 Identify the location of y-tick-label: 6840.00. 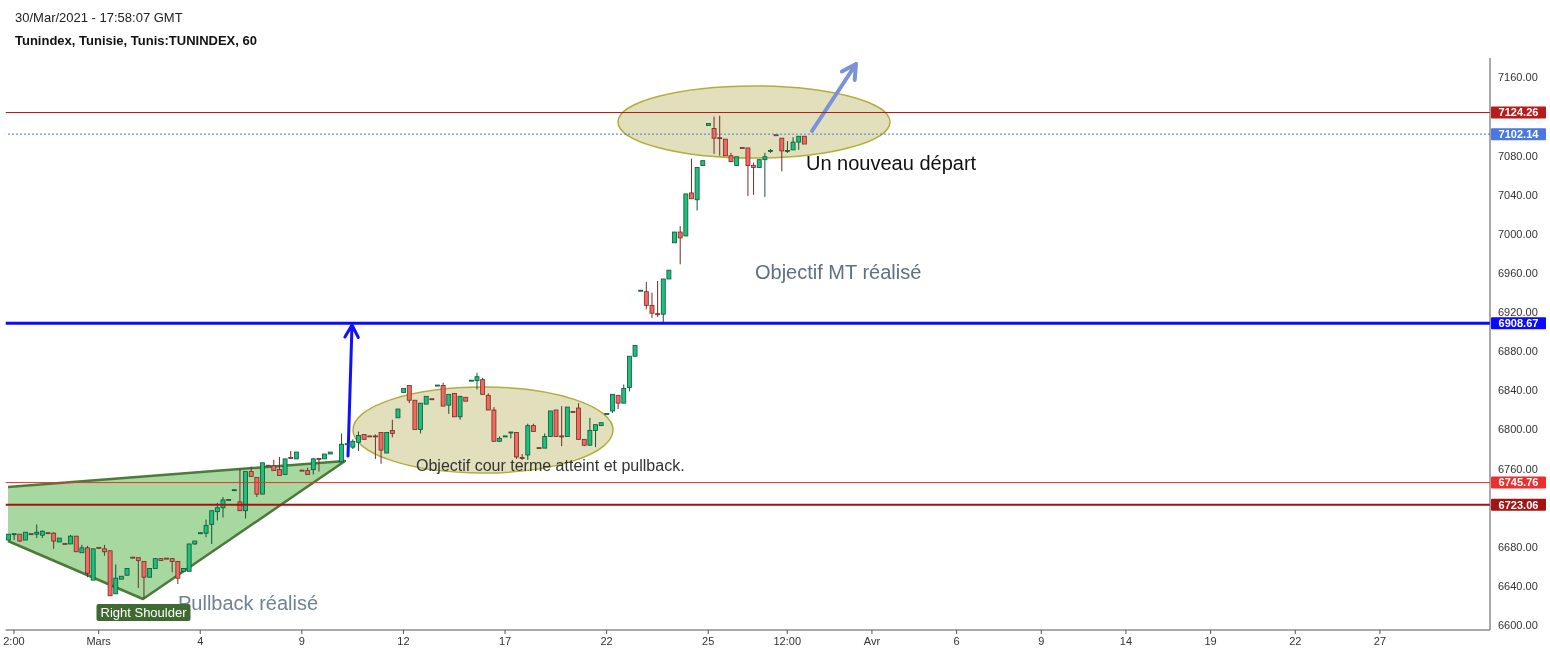
(1518, 390).